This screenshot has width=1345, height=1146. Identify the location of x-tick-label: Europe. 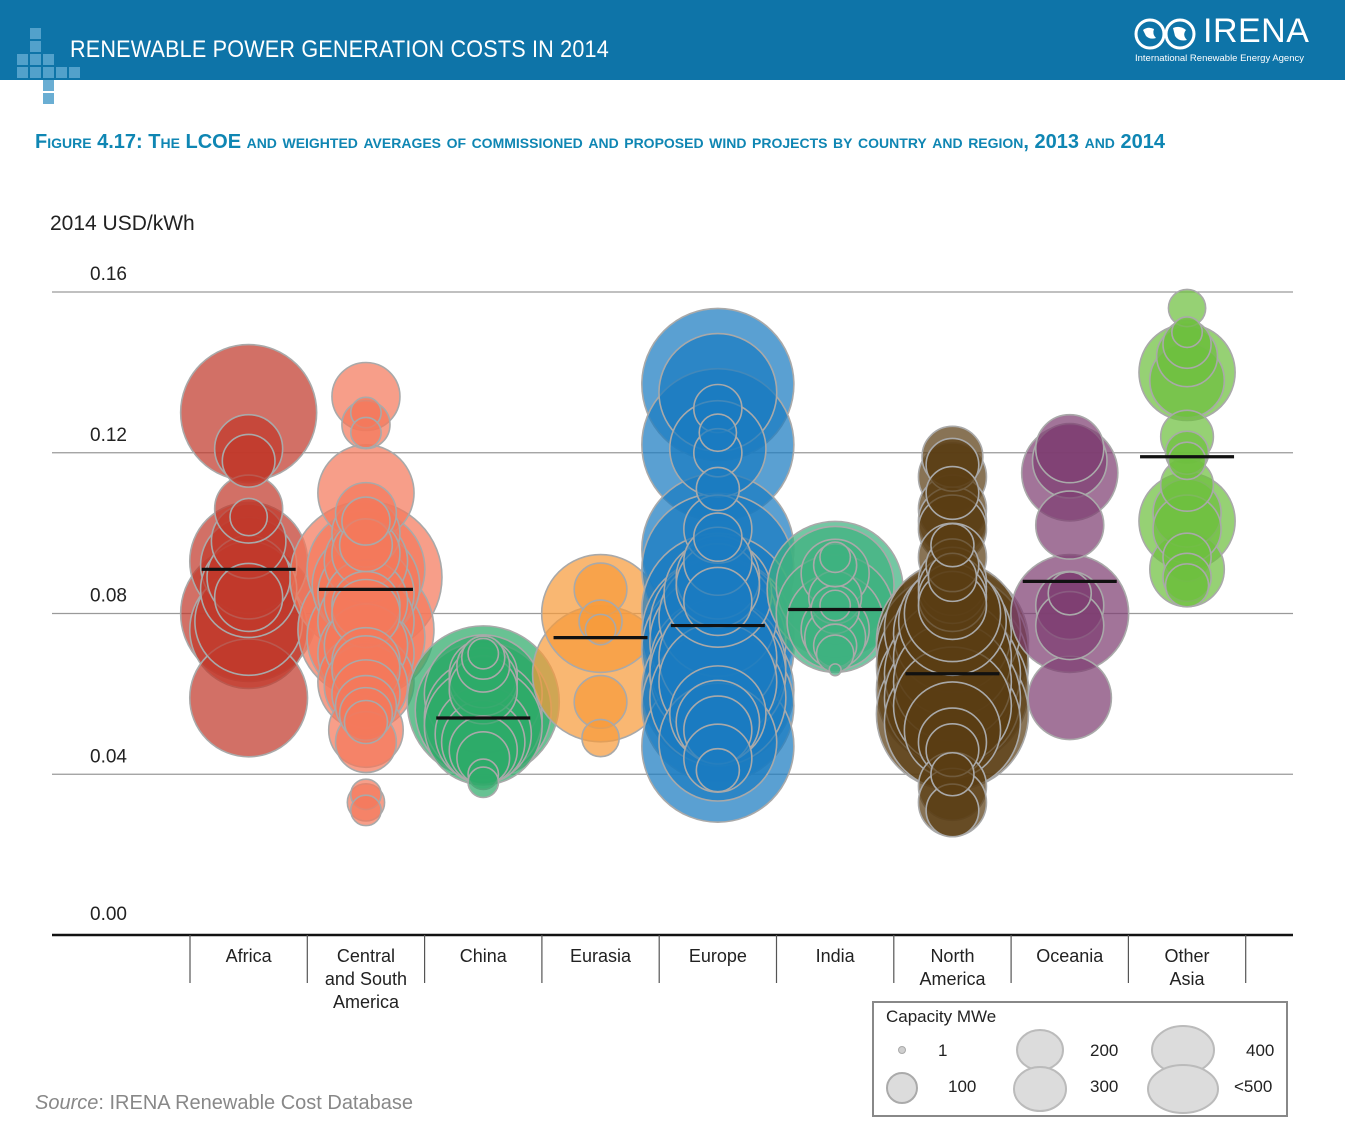
(718, 956).